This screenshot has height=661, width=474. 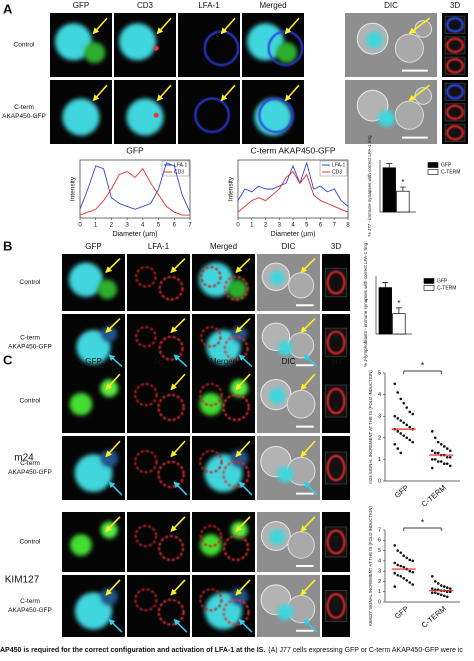 I want to click on y-tick-label: 6, so click(x=379, y=541).